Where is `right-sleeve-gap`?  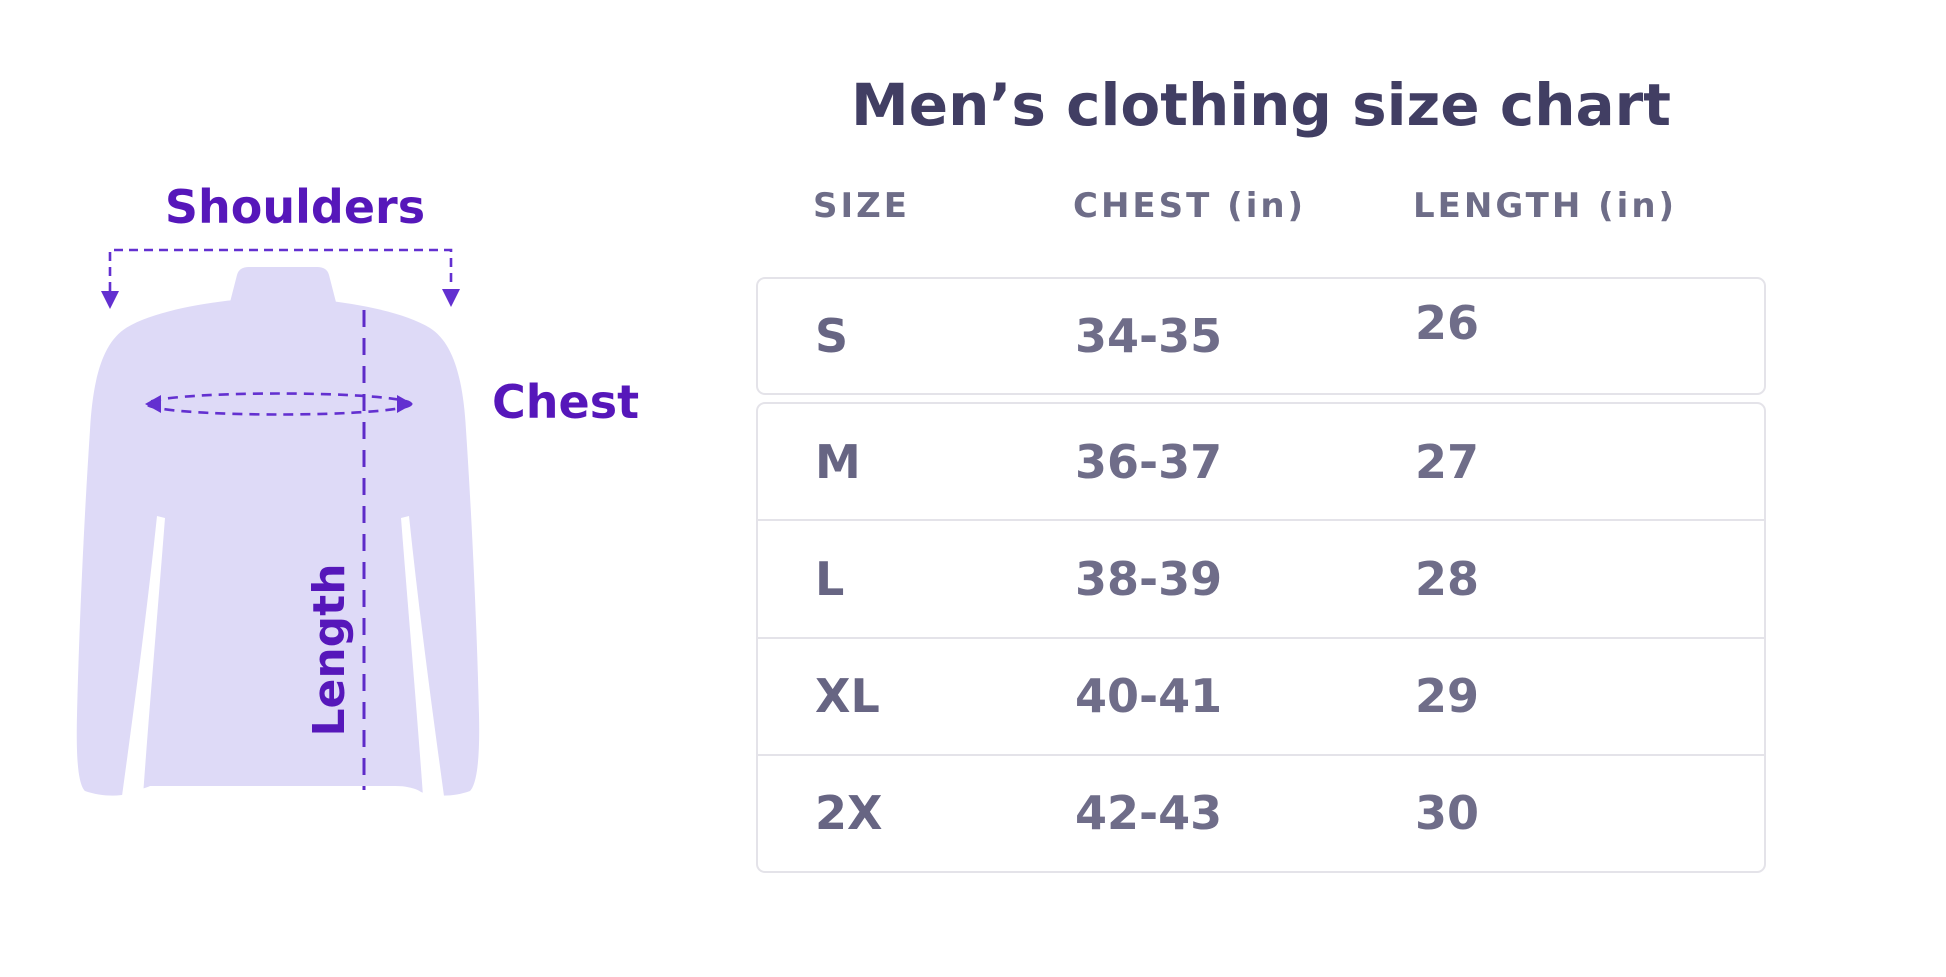 right-sleeve-gap is located at coordinates (422, 656).